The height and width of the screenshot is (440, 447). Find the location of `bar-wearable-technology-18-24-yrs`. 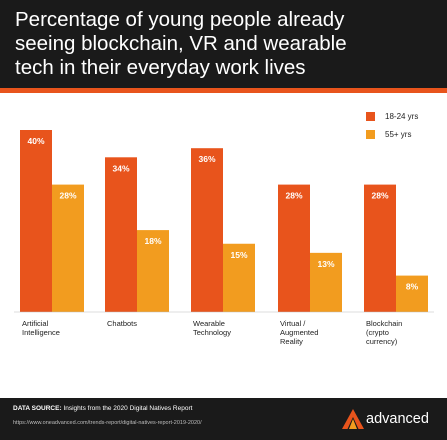

bar-wearable-technology-18-24-yrs is located at coordinates (207, 230).